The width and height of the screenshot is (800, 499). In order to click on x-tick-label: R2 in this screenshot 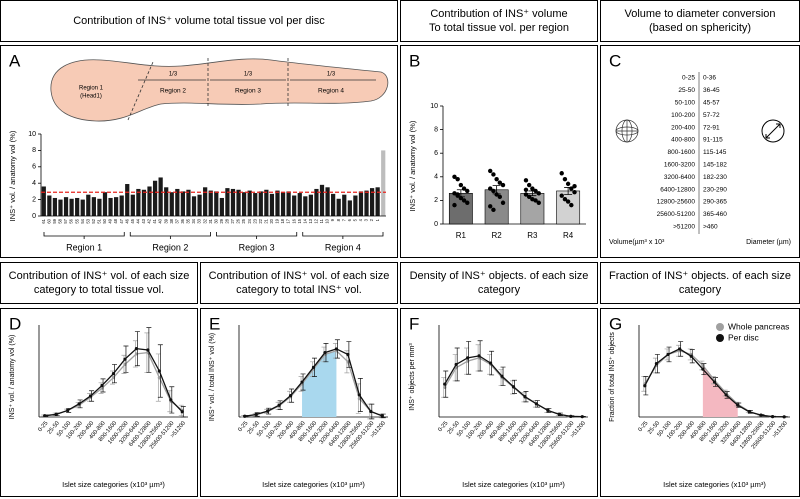, I will do `click(497, 235)`.